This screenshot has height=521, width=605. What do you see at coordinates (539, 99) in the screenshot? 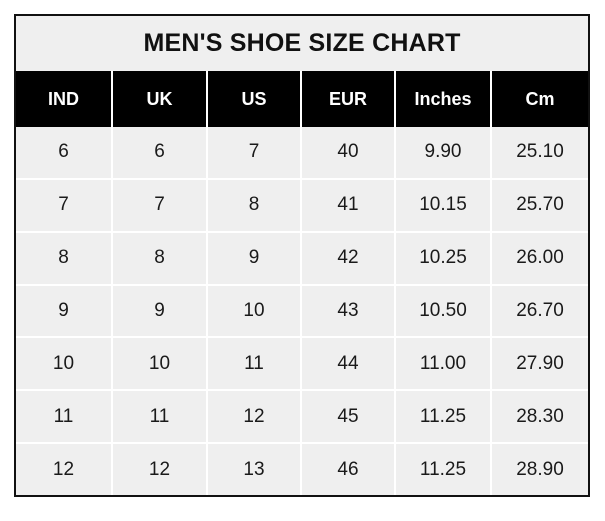
I see `column-header-cm: Cm` at bounding box center [539, 99].